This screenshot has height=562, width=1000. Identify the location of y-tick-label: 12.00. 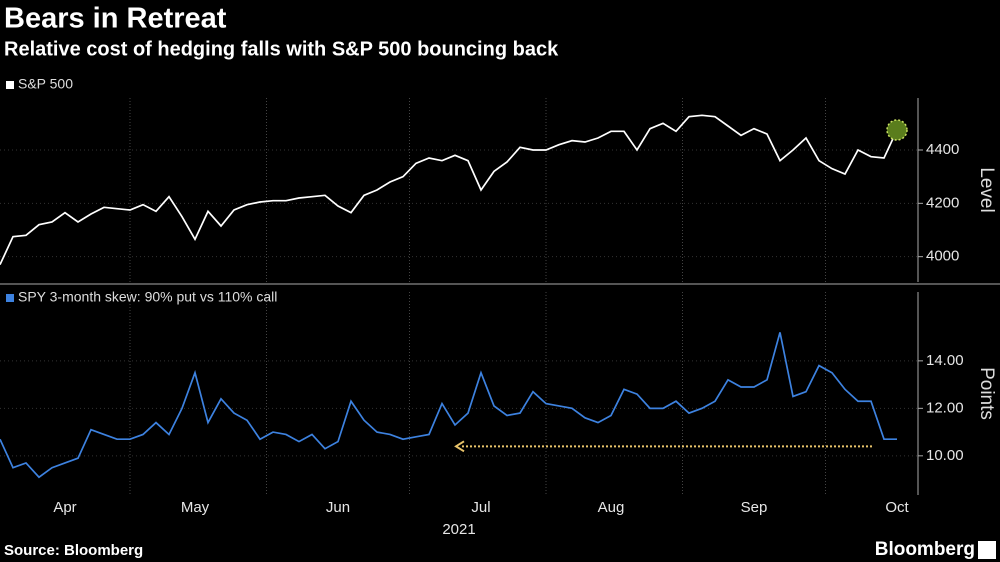
(945, 407).